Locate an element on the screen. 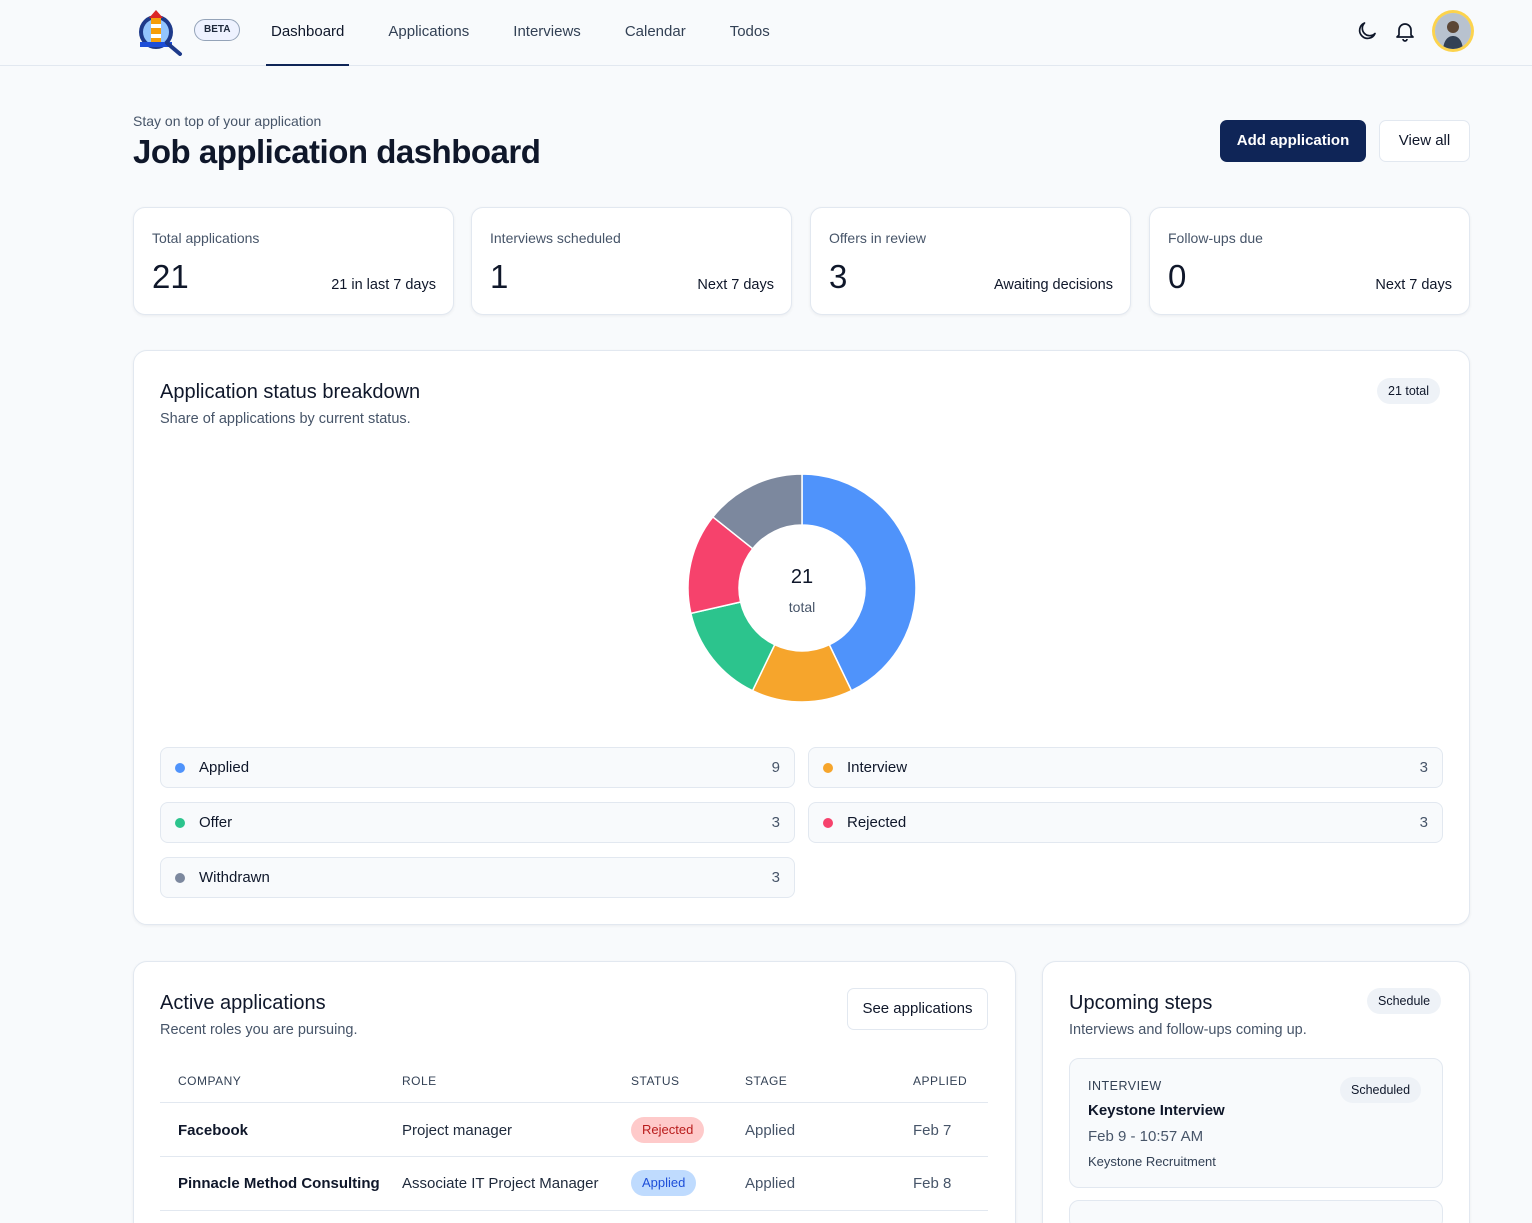  stat-value: 3 is located at coordinates (838, 276).